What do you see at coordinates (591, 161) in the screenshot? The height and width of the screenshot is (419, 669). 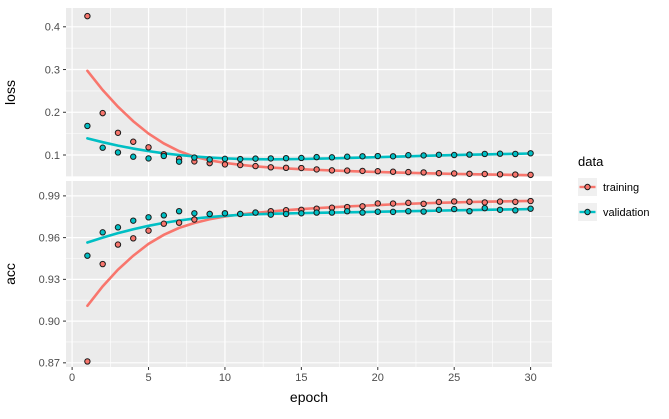 I see `legend-title: data` at bounding box center [591, 161].